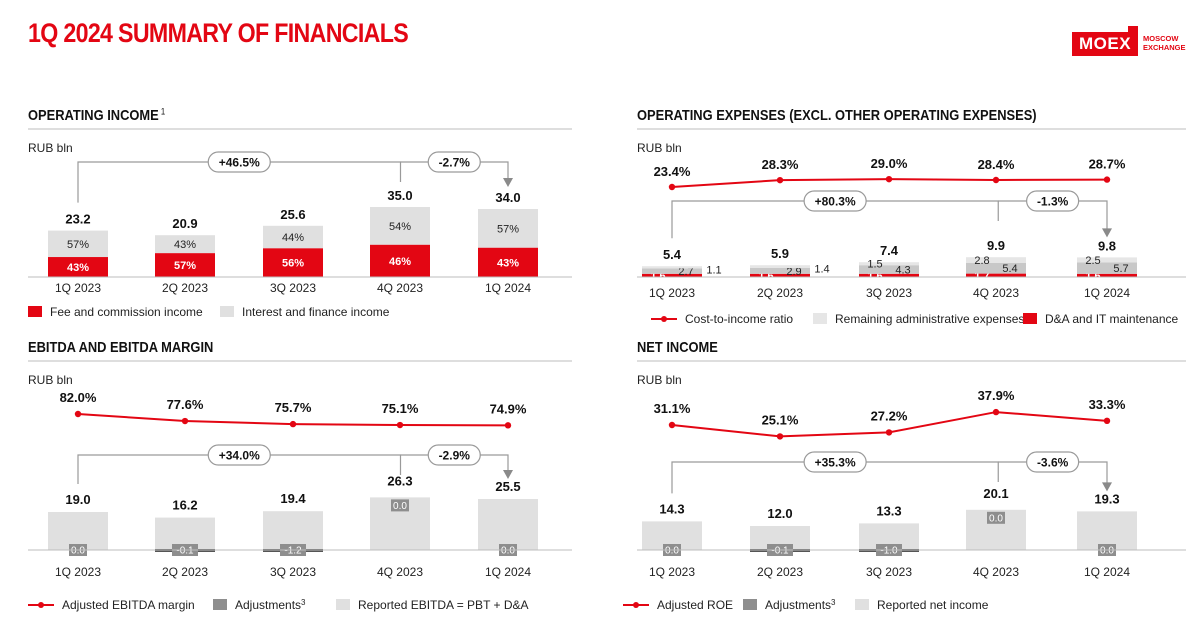  Describe the element at coordinates (889, 572) in the screenshot. I see `netinc-category-2: 3Q 2023` at that location.